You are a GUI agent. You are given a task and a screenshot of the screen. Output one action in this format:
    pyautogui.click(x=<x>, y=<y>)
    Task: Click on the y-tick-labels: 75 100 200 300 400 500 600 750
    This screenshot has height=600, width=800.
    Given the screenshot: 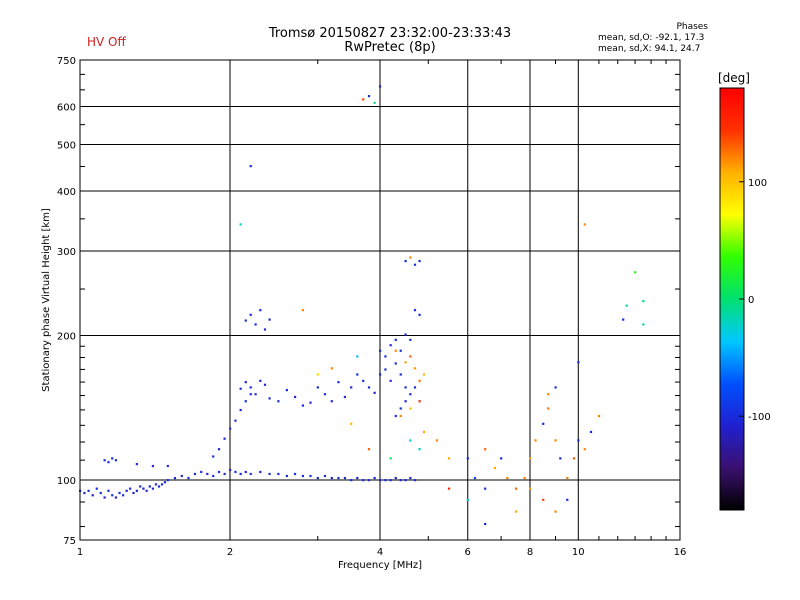 What is the action you would take?
    pyautogui.click(x=66, y=301)
    